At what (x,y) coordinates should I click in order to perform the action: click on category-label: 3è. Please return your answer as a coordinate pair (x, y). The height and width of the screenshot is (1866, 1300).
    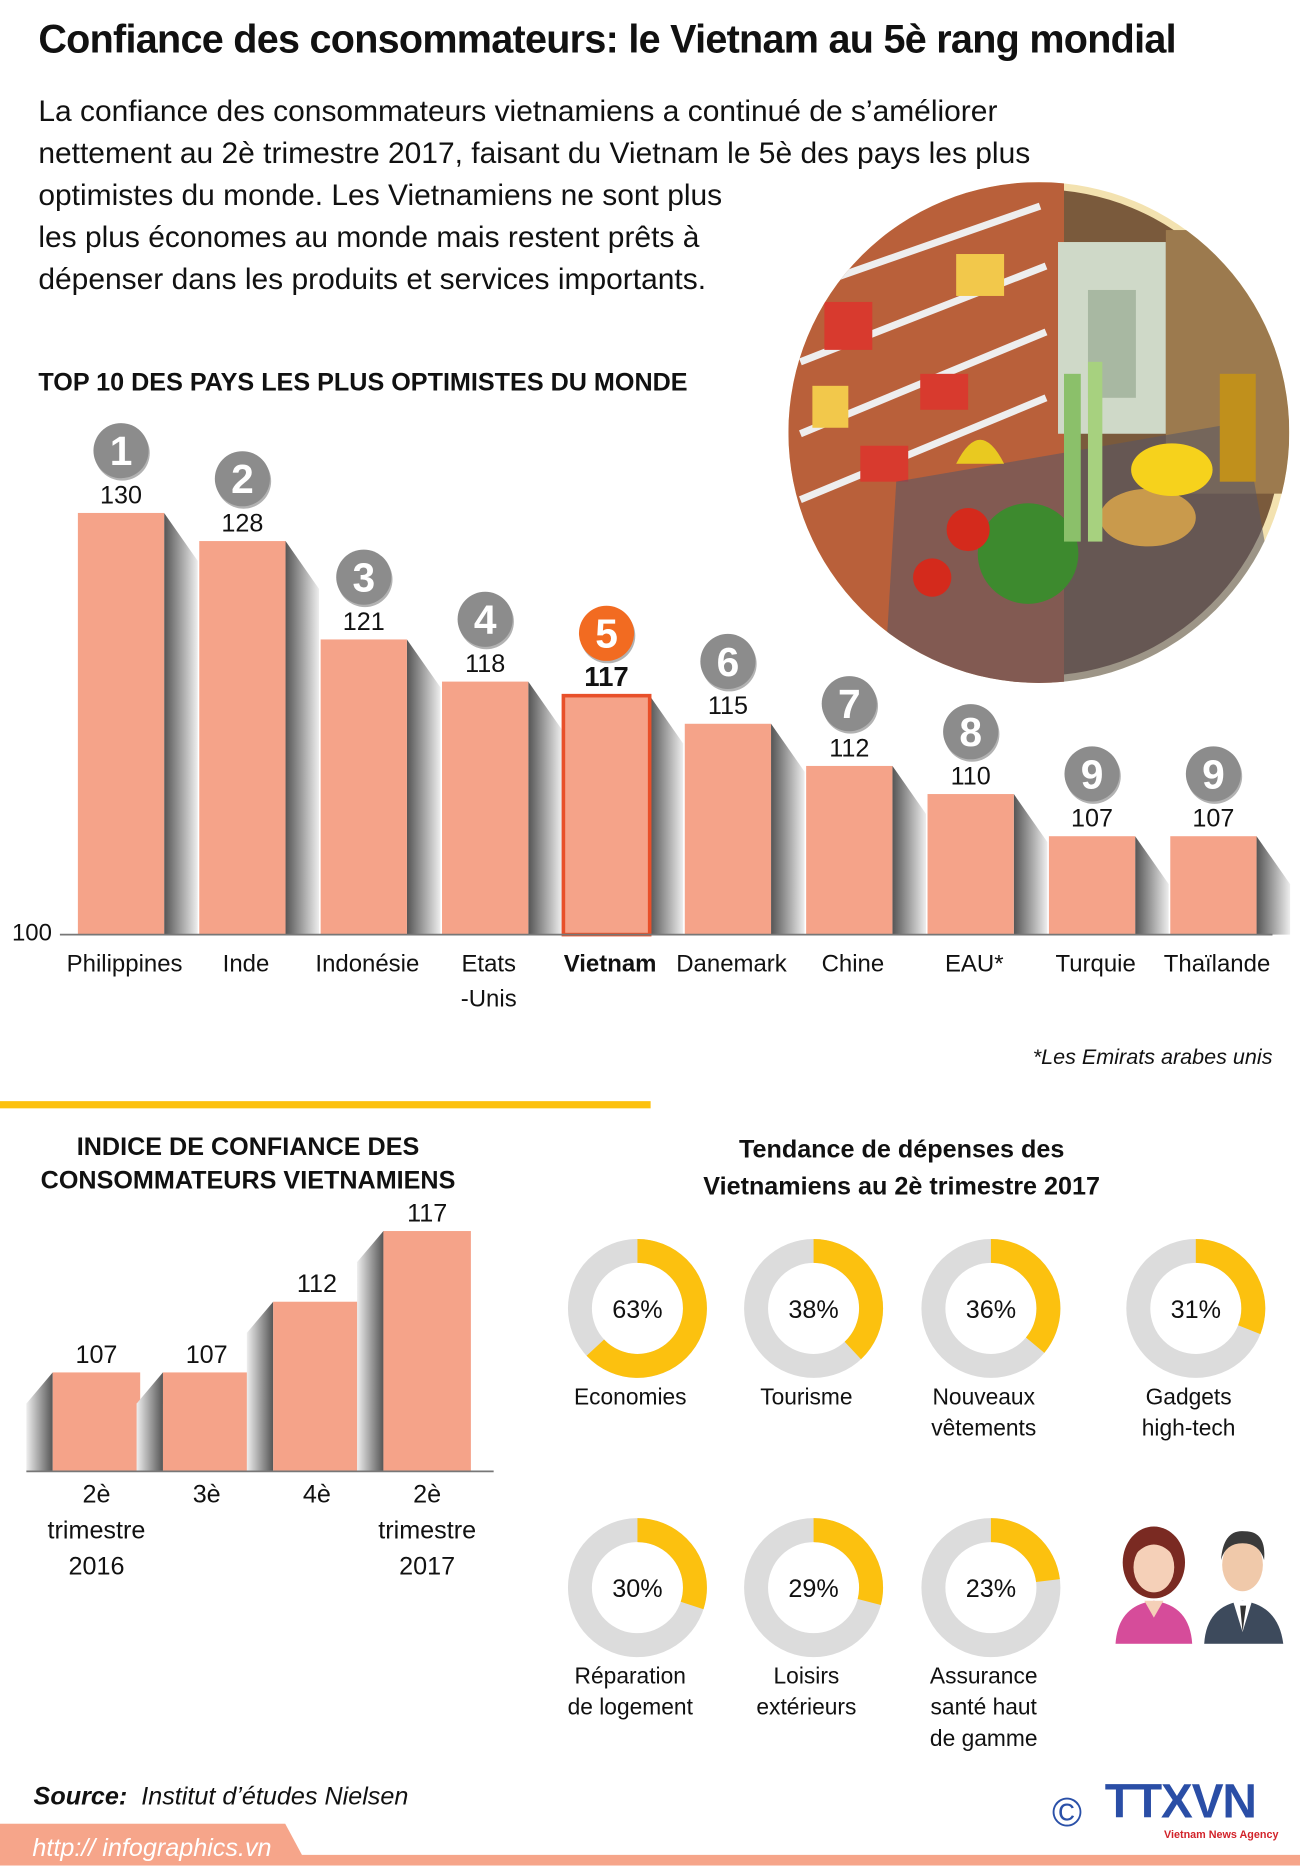
    Looking at the image, I should click on (207, 1495).